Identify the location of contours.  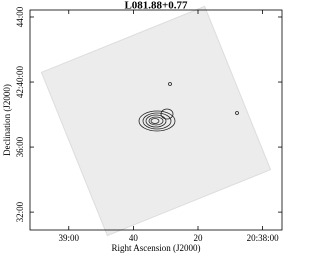
(188, 107).